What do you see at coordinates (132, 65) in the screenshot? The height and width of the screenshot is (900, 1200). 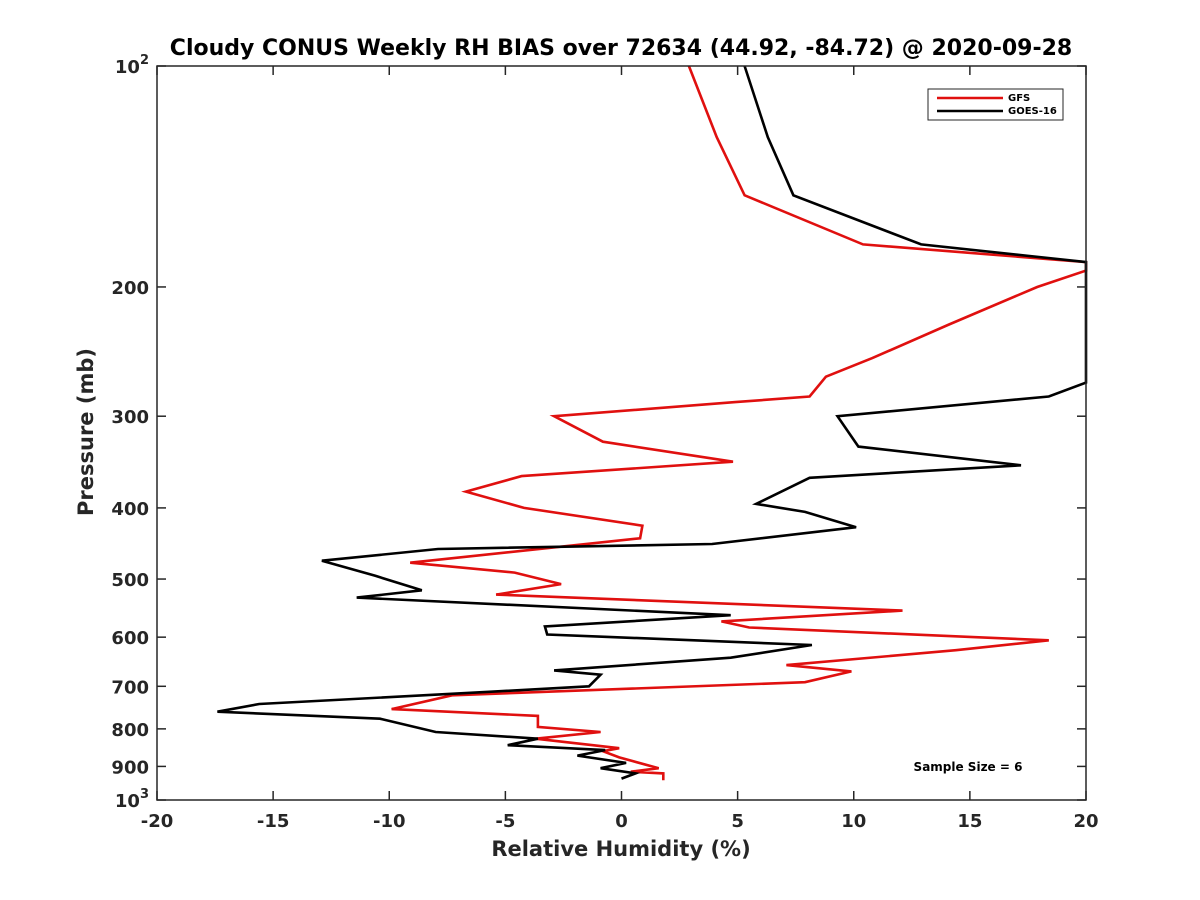 I see `y-tick-label: 10²` at bounding box center [132, 65].